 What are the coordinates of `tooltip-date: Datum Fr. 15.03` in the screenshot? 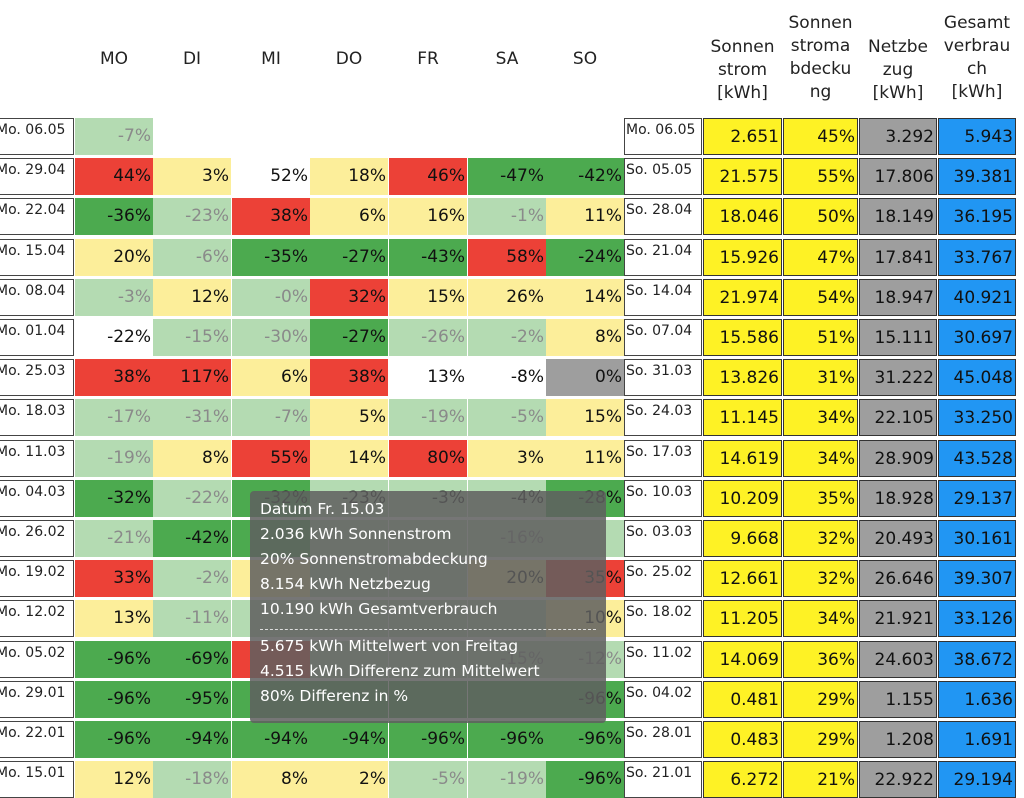 It's located at (322, 509).